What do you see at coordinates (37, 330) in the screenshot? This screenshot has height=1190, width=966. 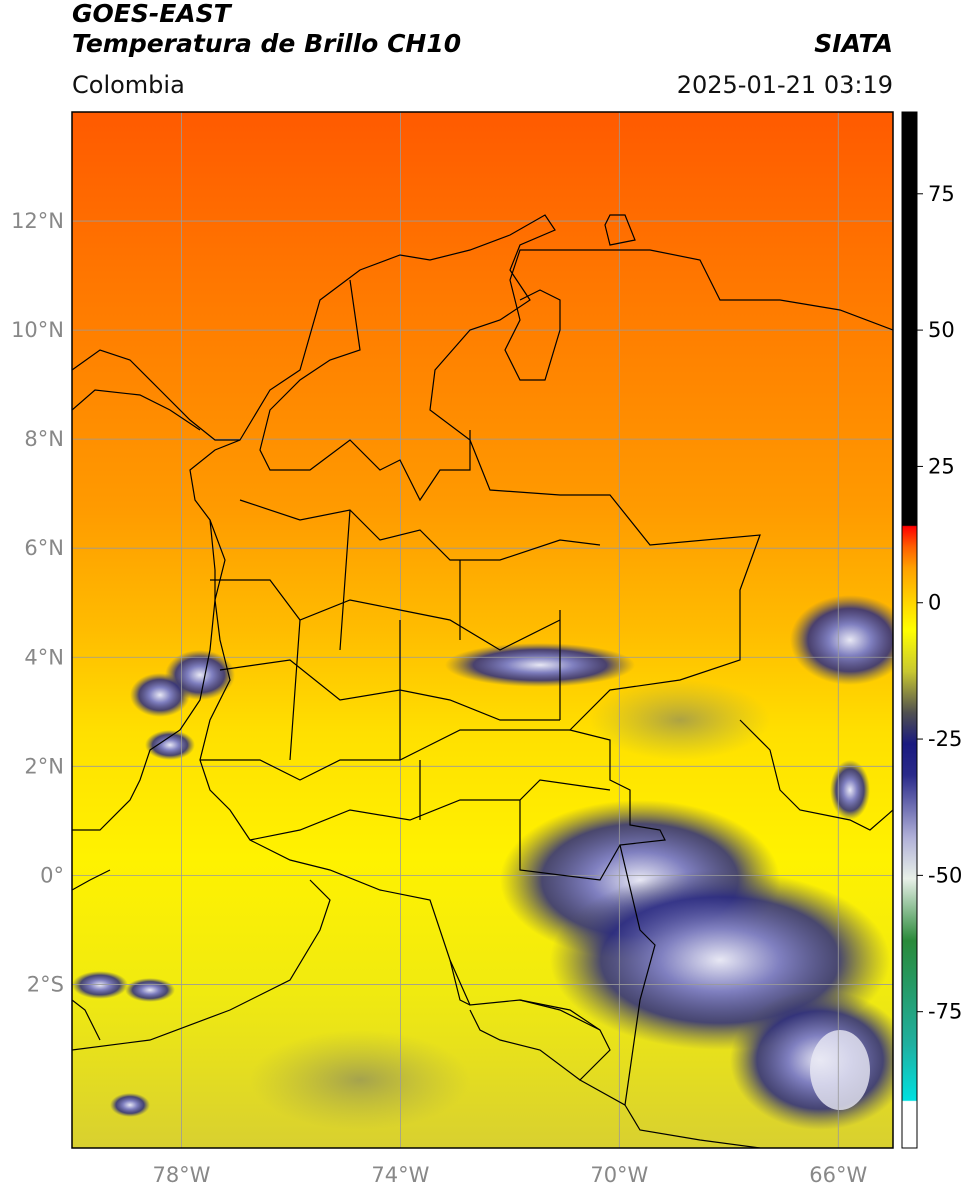 I see `latitude-label: 10°N` at bounding box center [37, 330].